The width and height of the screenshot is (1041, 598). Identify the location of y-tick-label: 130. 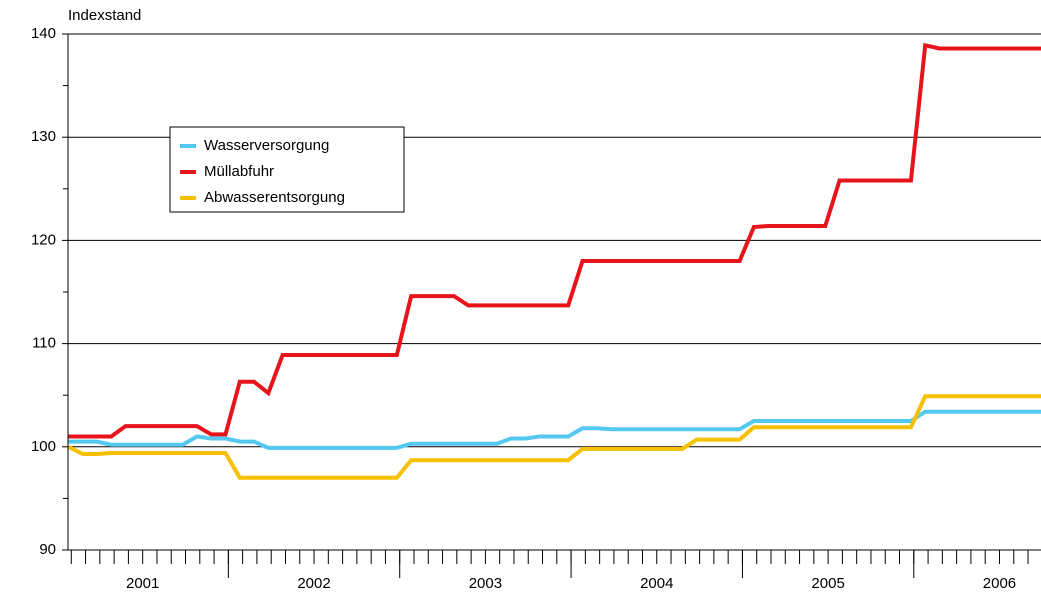
(43, 136).